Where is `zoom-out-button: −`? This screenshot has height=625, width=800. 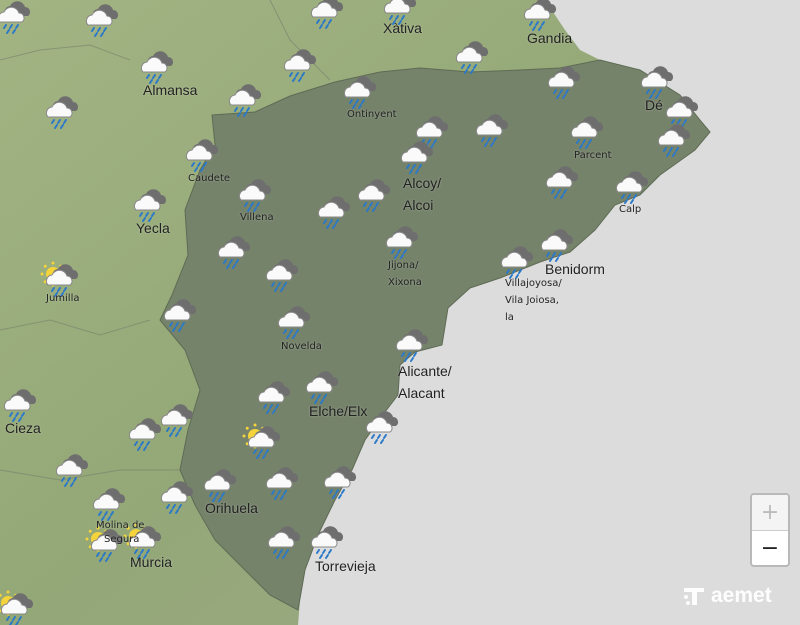
zoom-out-button: − is located at coordinates (770, 548).